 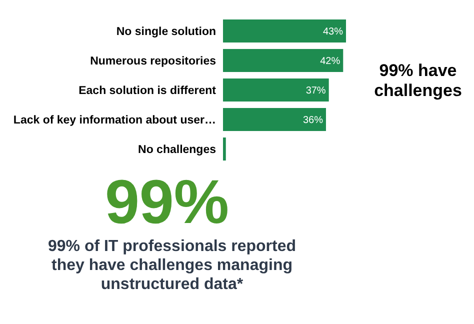 What do you see at coordinates (418, 80) in the screenshot?
I see `text: 99% have challenges` at bounding box center [418, 80].